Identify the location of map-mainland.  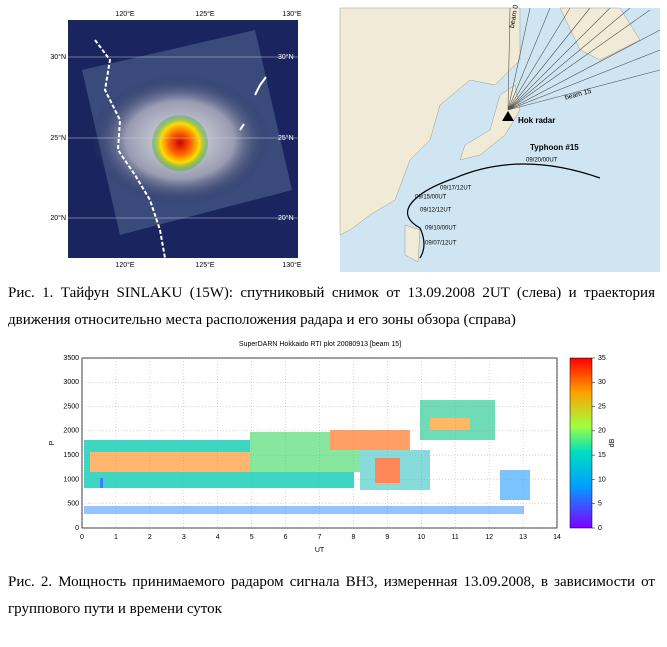
(430, 121).